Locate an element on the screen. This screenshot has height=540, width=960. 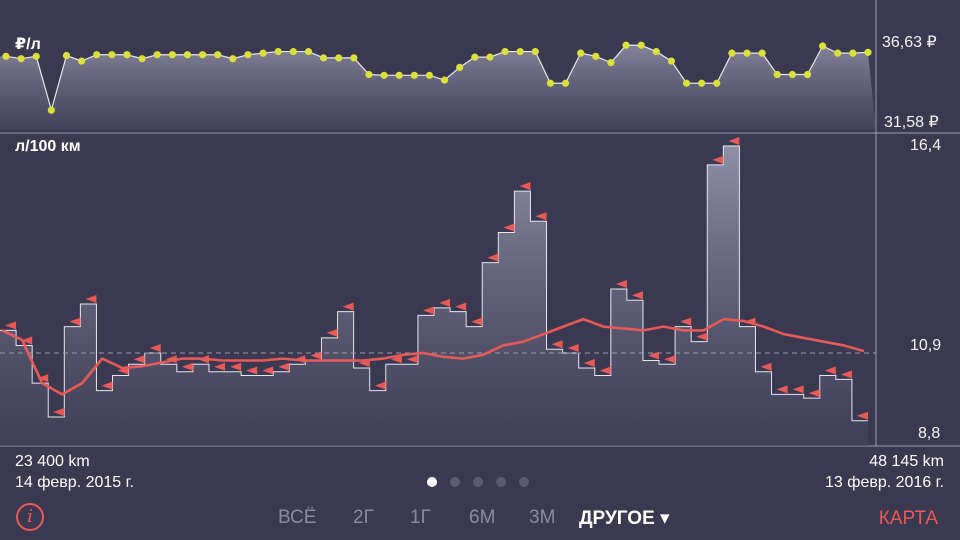
tab-other: ДРУГОЕ ▾ is located at coordinates (624, 518).